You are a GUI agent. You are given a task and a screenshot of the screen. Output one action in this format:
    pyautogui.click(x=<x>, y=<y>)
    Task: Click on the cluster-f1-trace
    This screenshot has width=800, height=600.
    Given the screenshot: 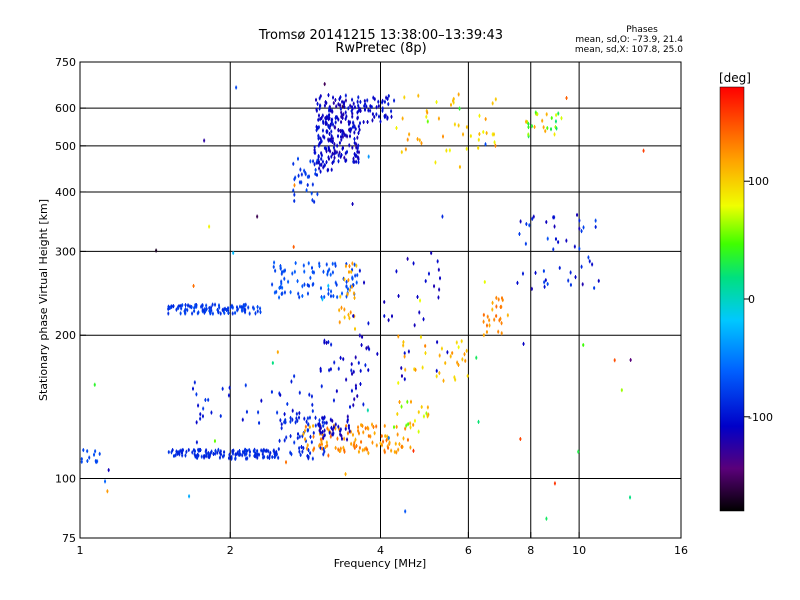 What is the action you would take?
    pyautogui.click(x=214, y=309)
    